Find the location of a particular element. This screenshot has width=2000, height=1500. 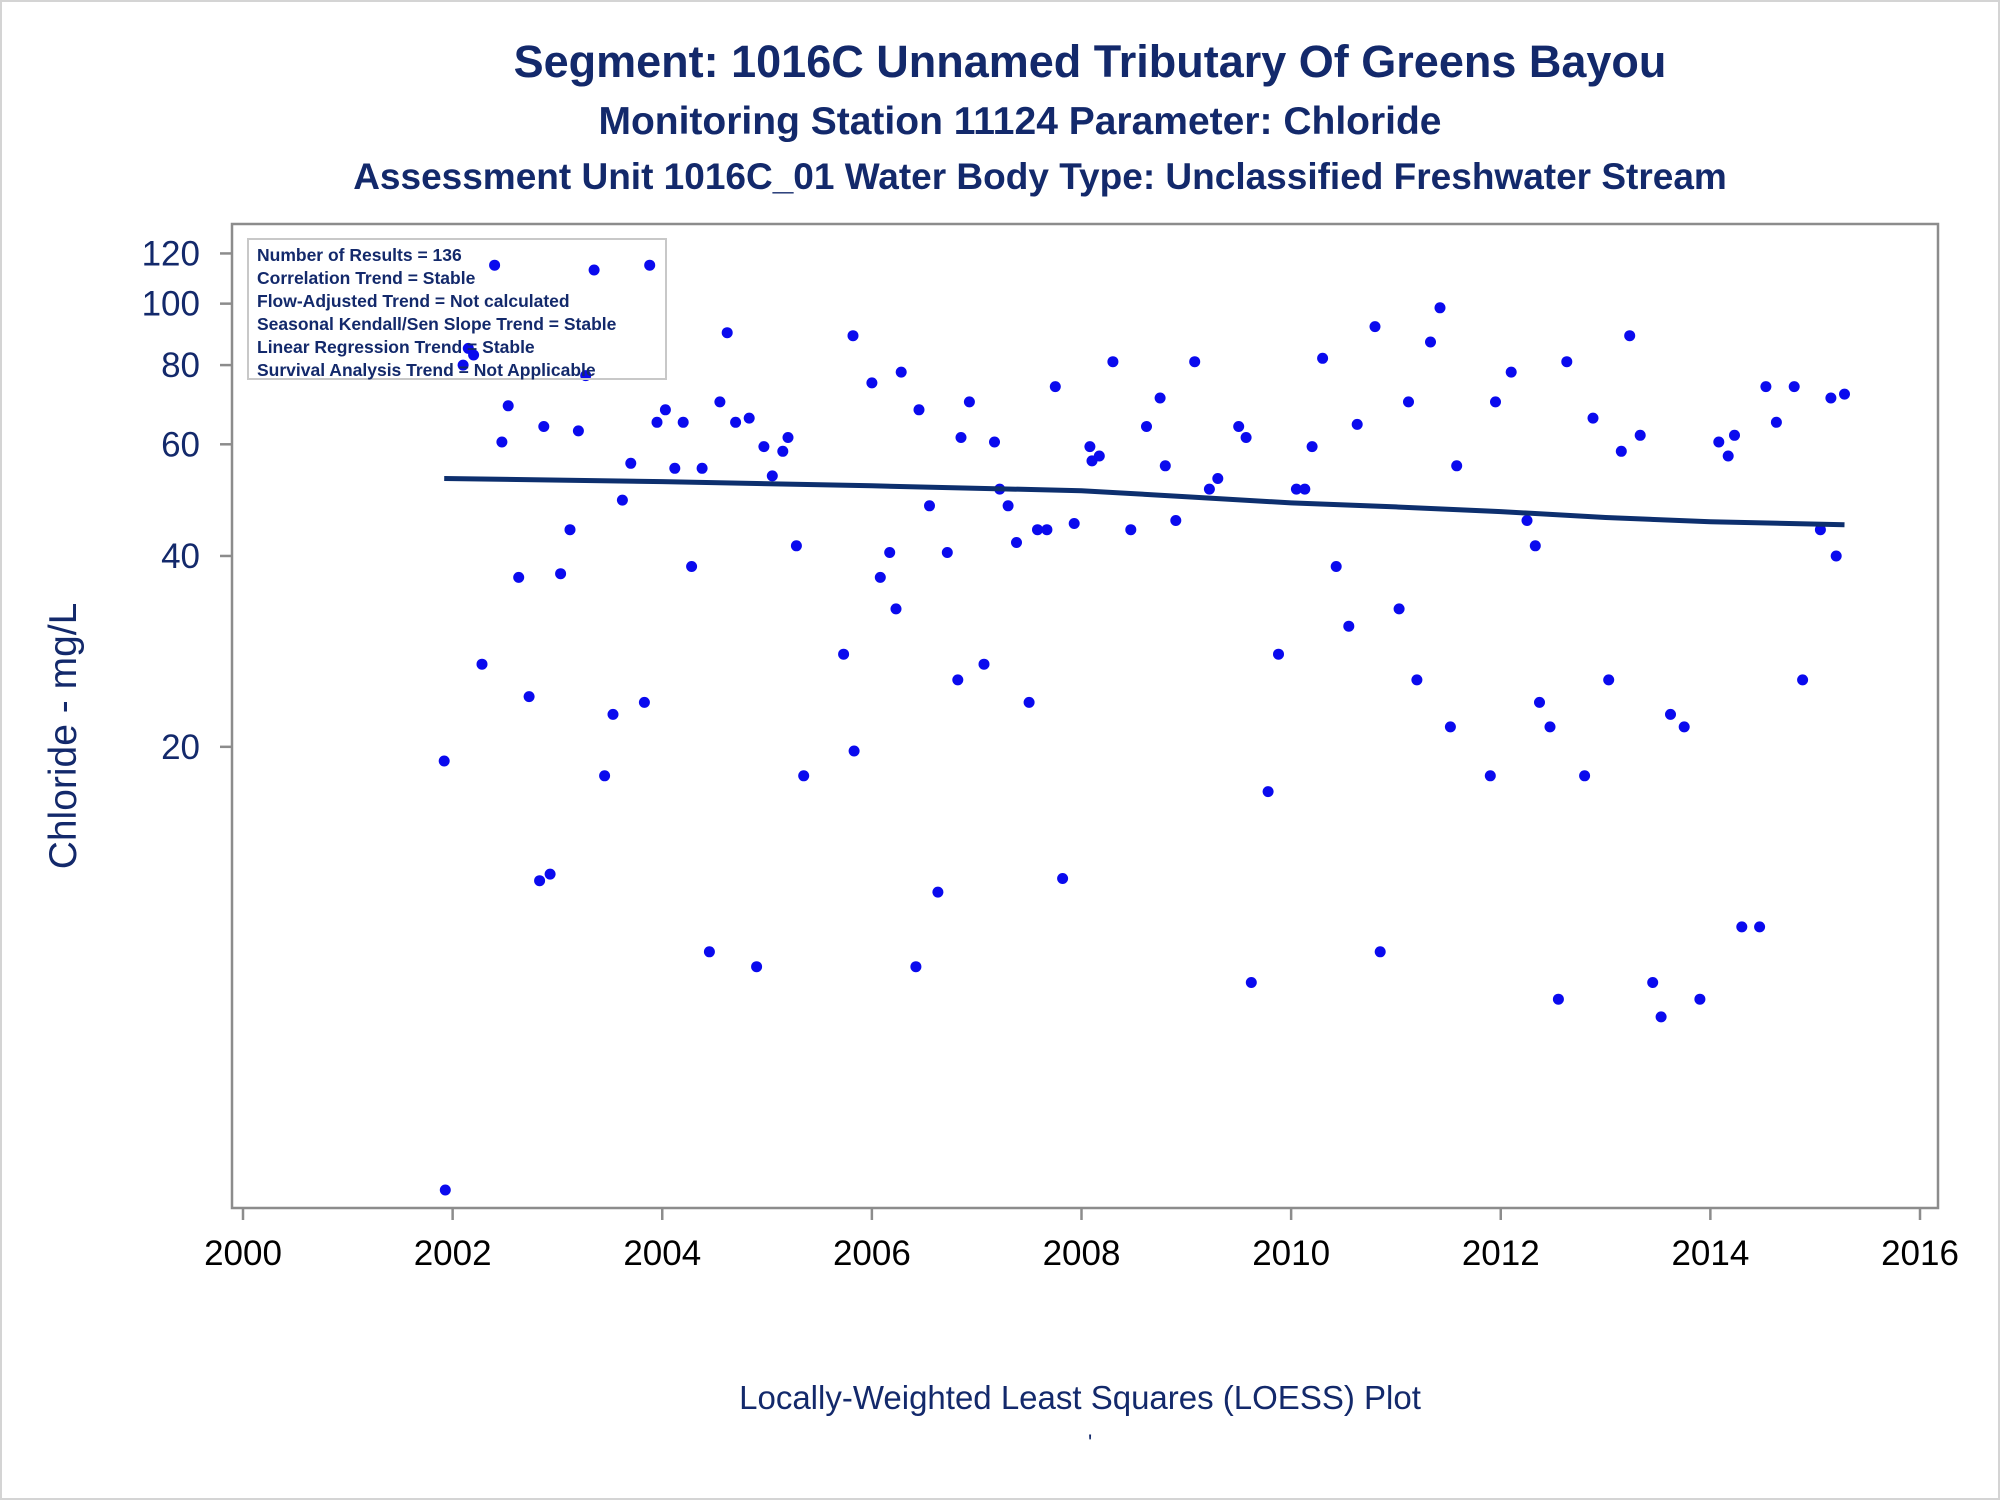

x-tick-label: 2016 is located at coordinates (1920, 1253).